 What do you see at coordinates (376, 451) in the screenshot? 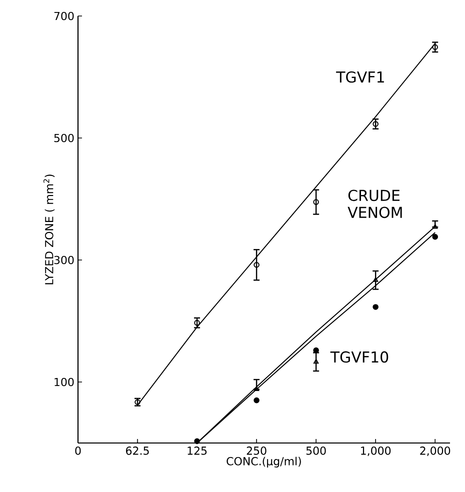
I see `x-tick-label: 1,000` at bounding box center [376, 451].